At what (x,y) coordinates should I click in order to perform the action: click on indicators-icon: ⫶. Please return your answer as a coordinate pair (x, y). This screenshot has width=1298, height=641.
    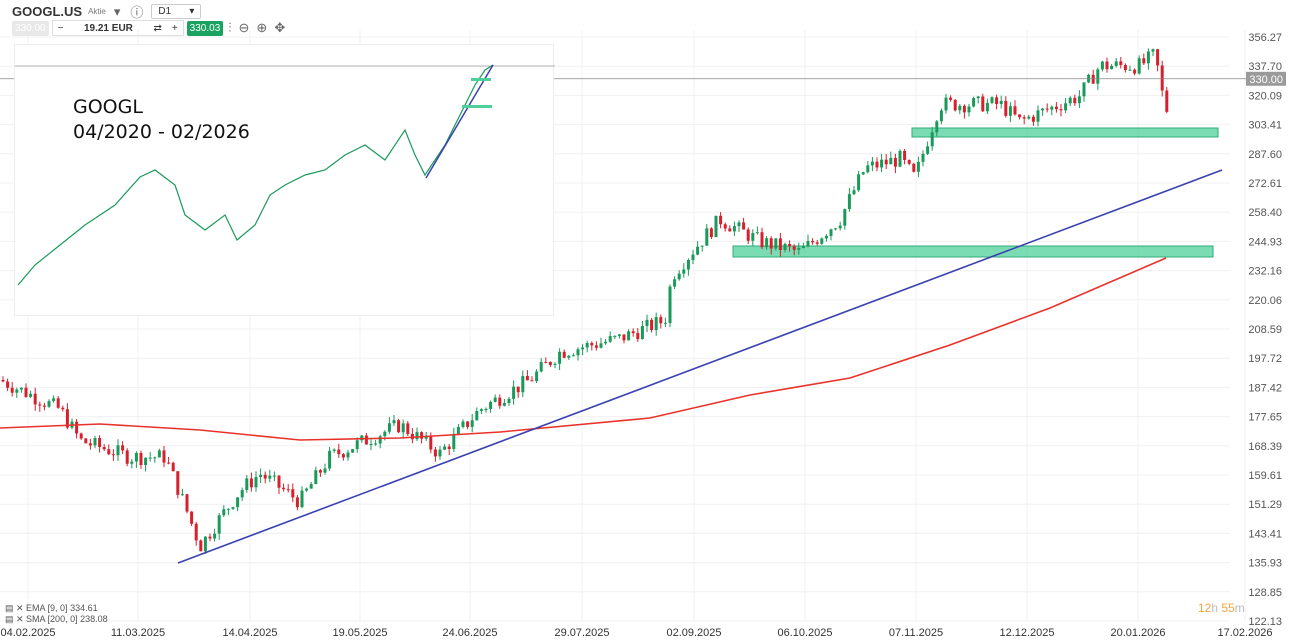
    Looking at the image, I should click on (230, 27).